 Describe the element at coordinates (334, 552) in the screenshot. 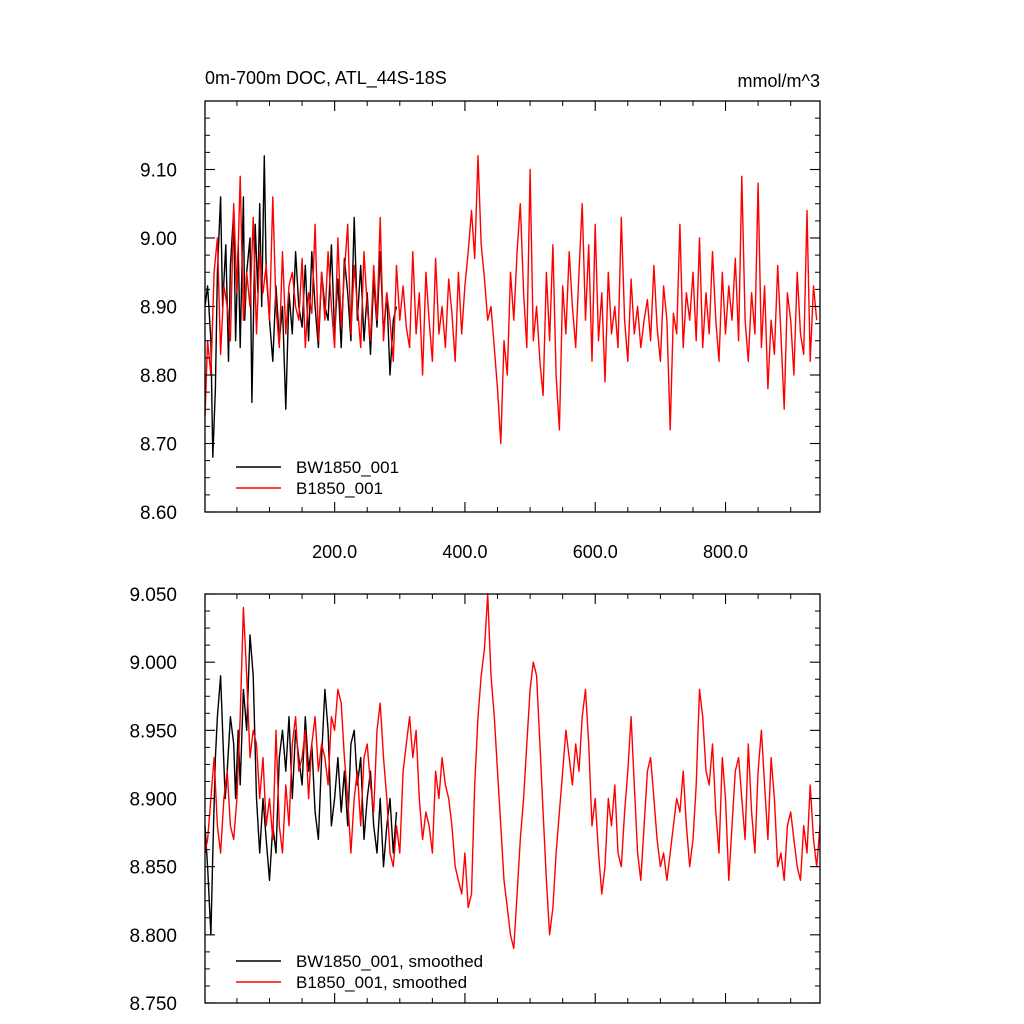

I see `x-tick-label: 200.0` at that location.